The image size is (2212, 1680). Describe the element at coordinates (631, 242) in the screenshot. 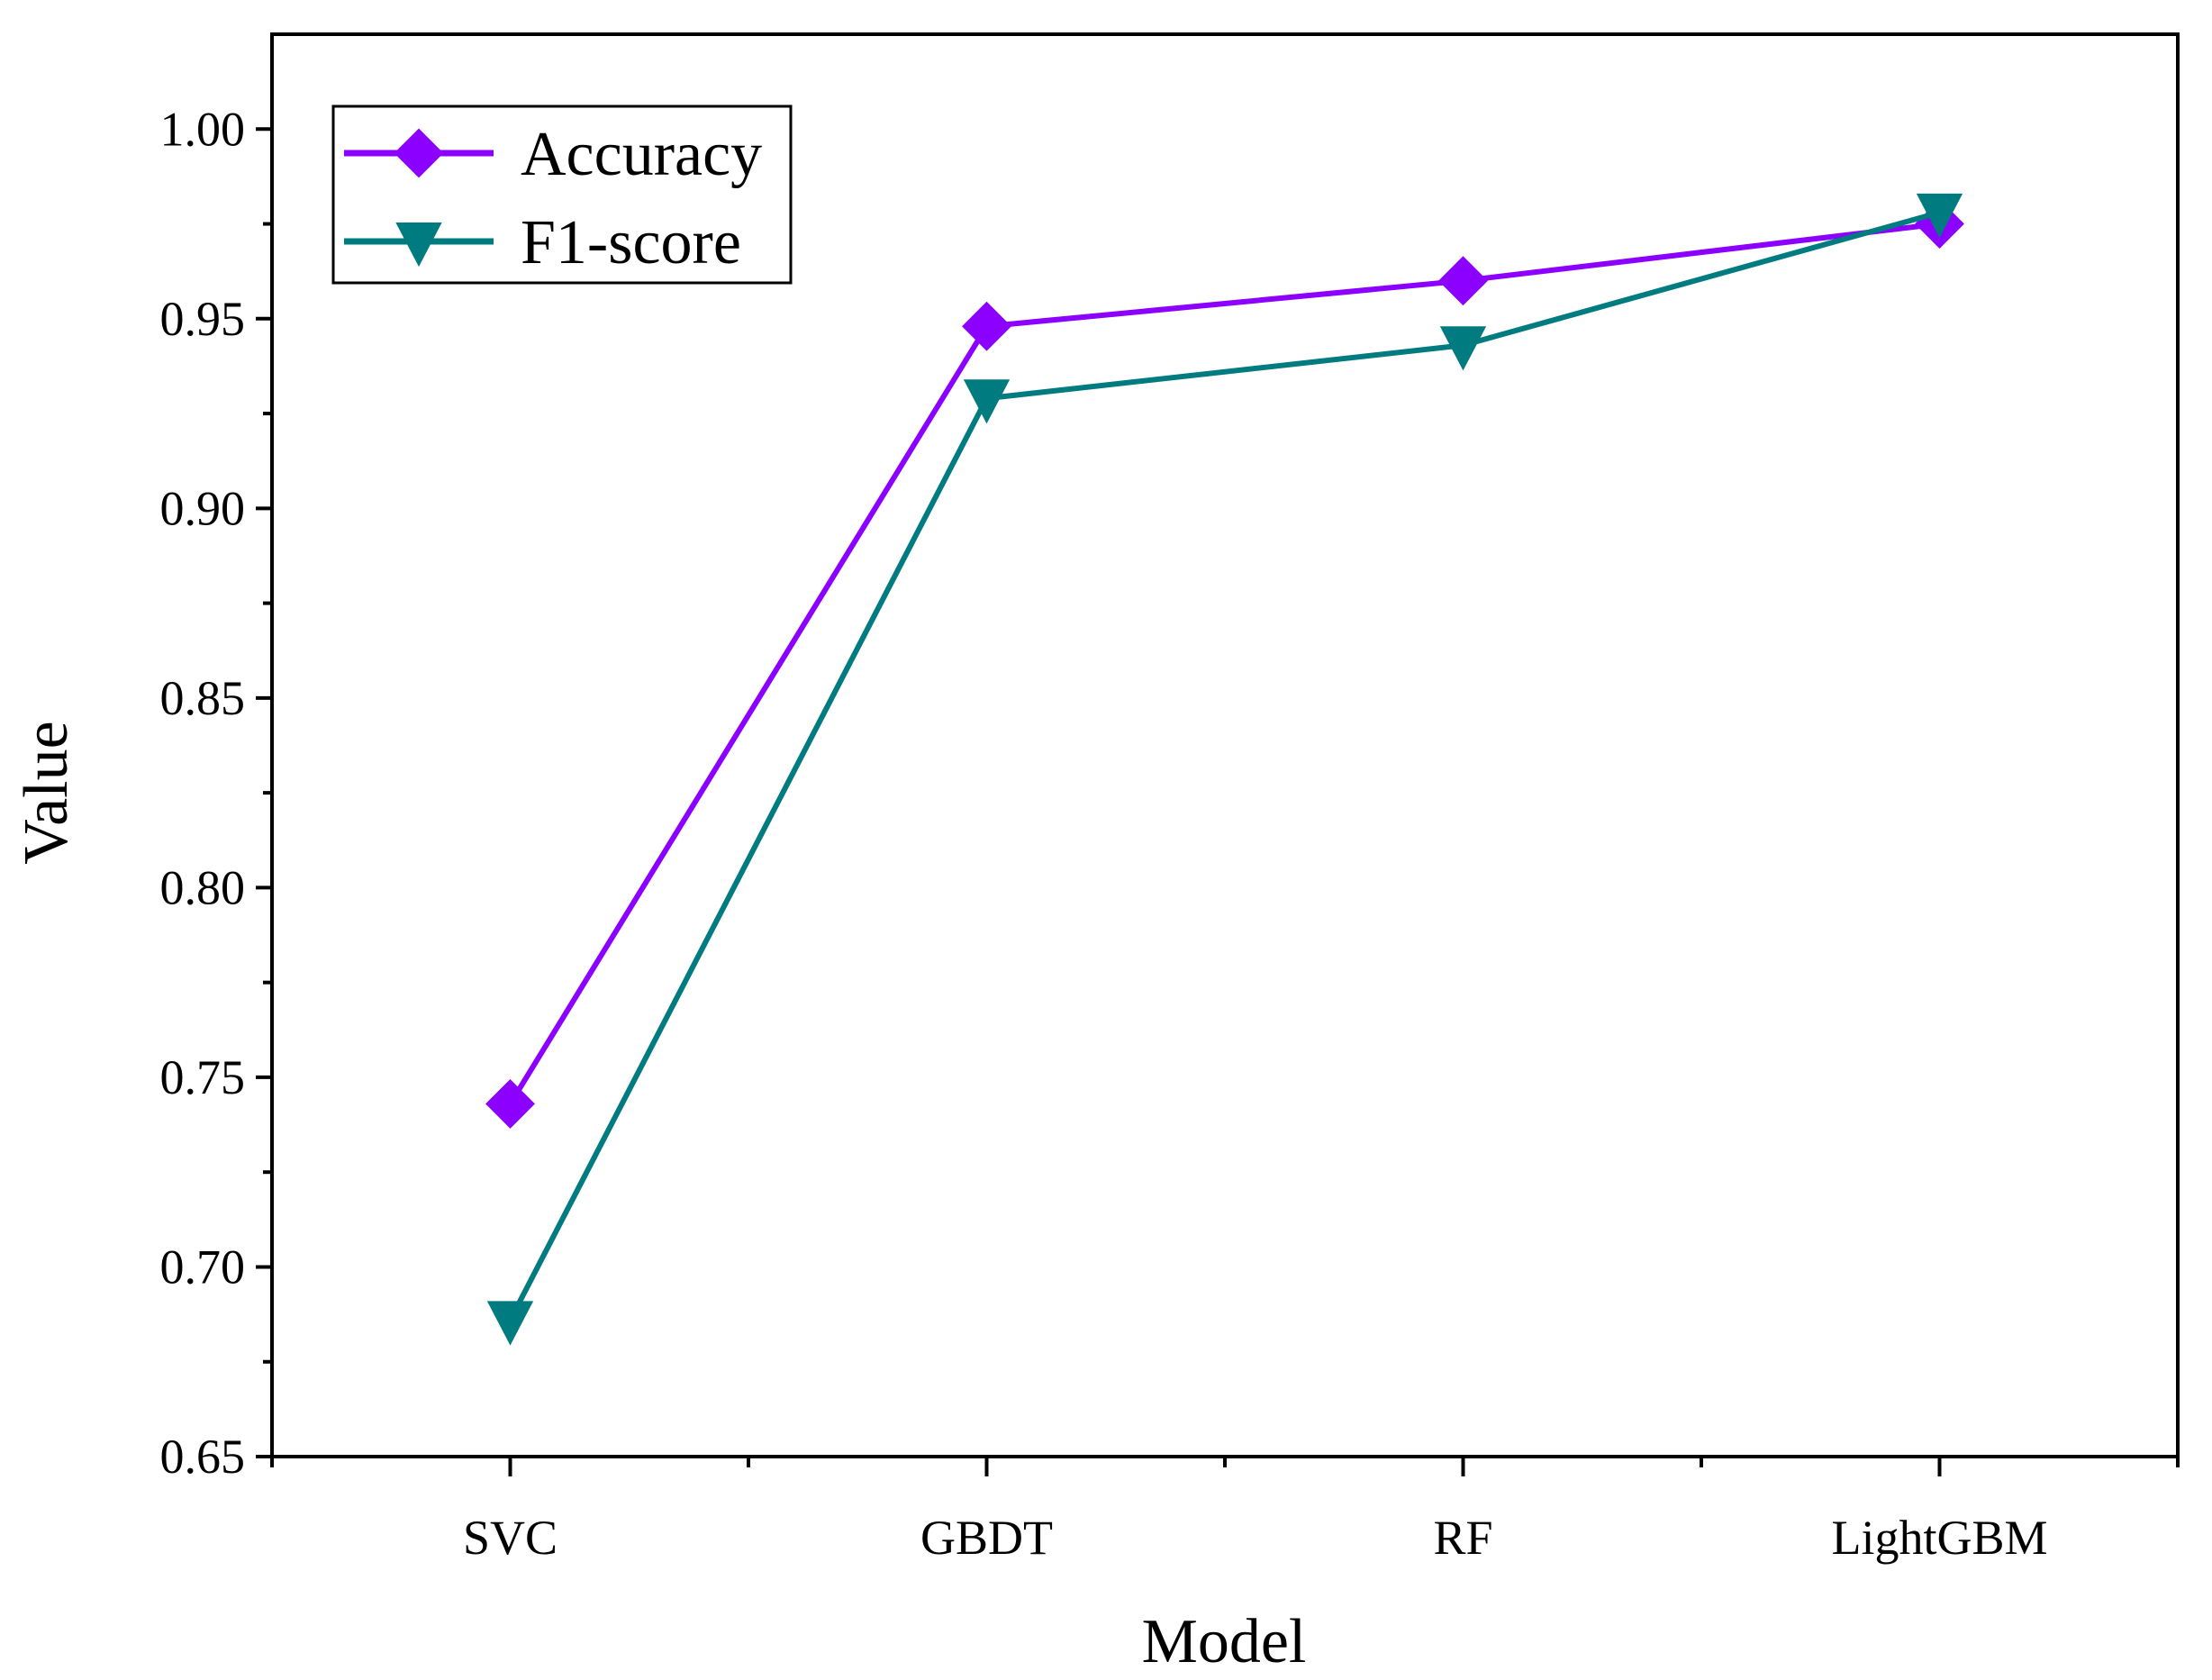

I see `legend-label: F1-score` at that location.